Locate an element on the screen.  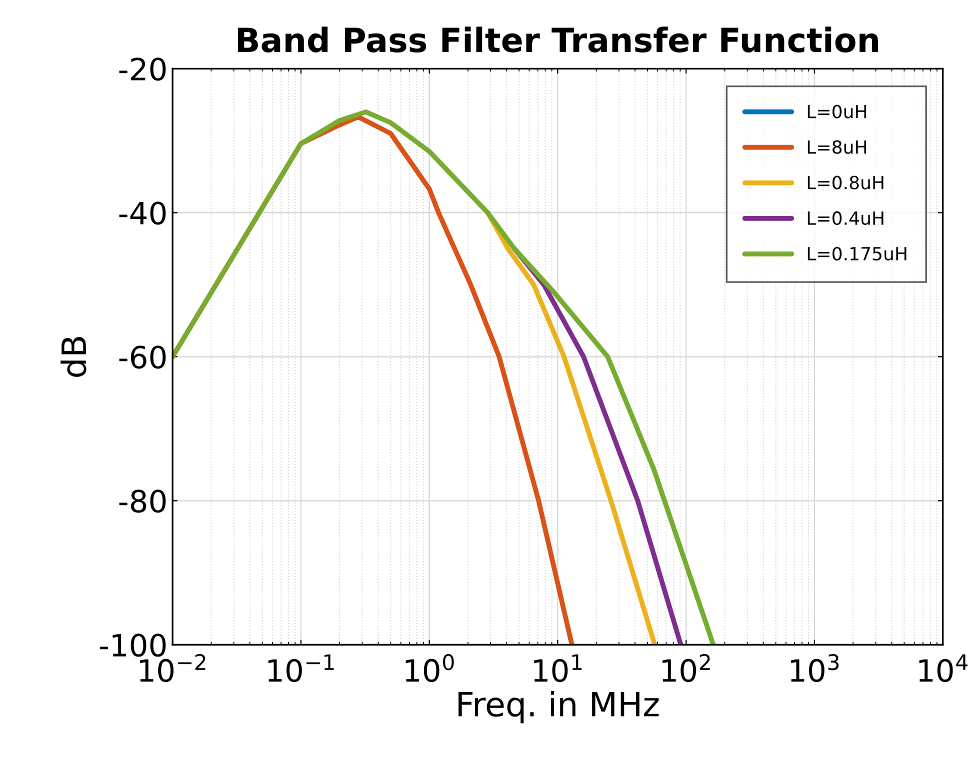
y-axis-title: dB is located at coordinates (73, 357).